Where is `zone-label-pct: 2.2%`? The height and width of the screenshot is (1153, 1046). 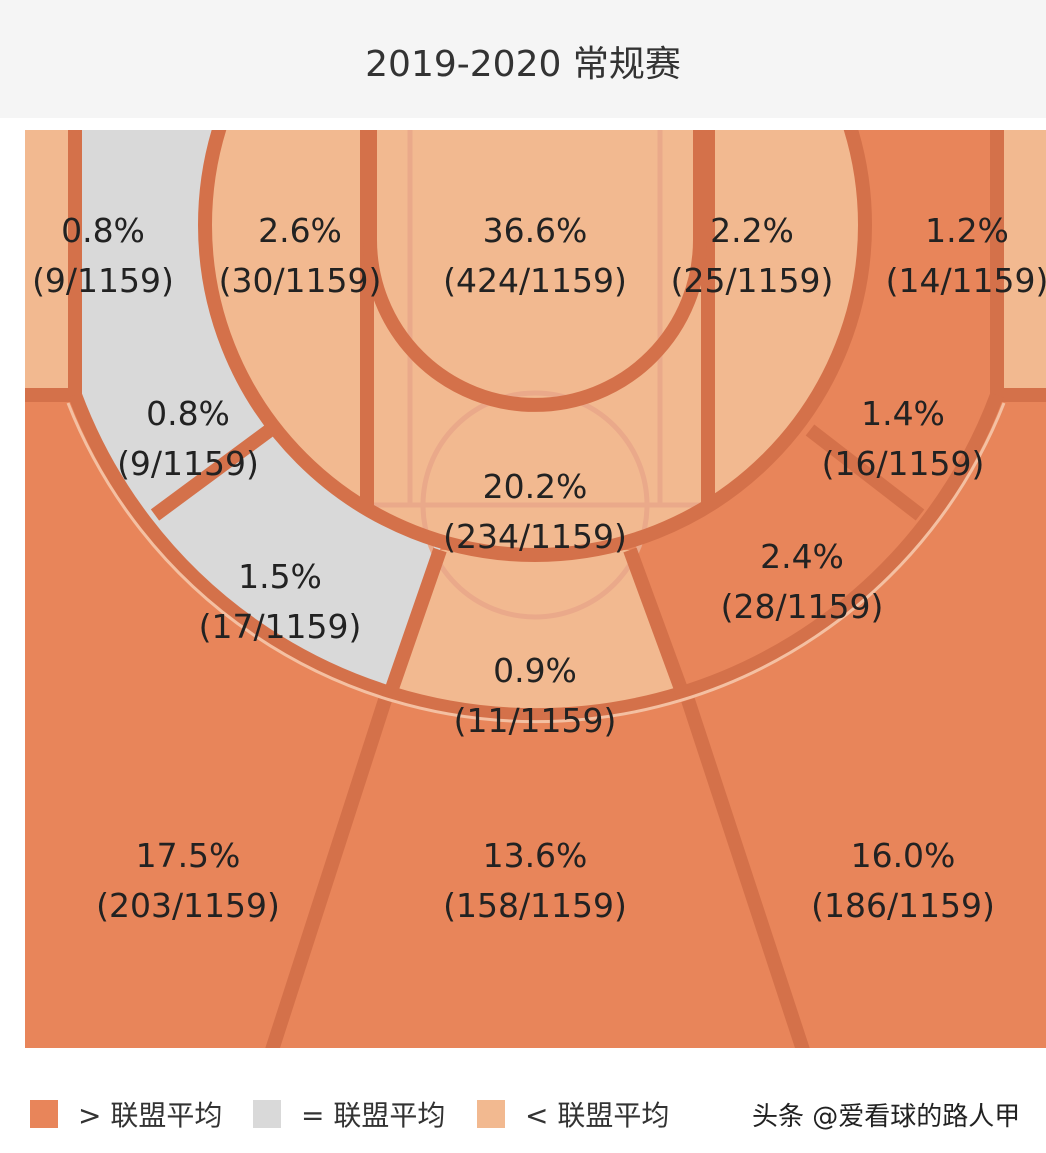 zone-label-pct: 2.2% is located at coordinates (752, 230).